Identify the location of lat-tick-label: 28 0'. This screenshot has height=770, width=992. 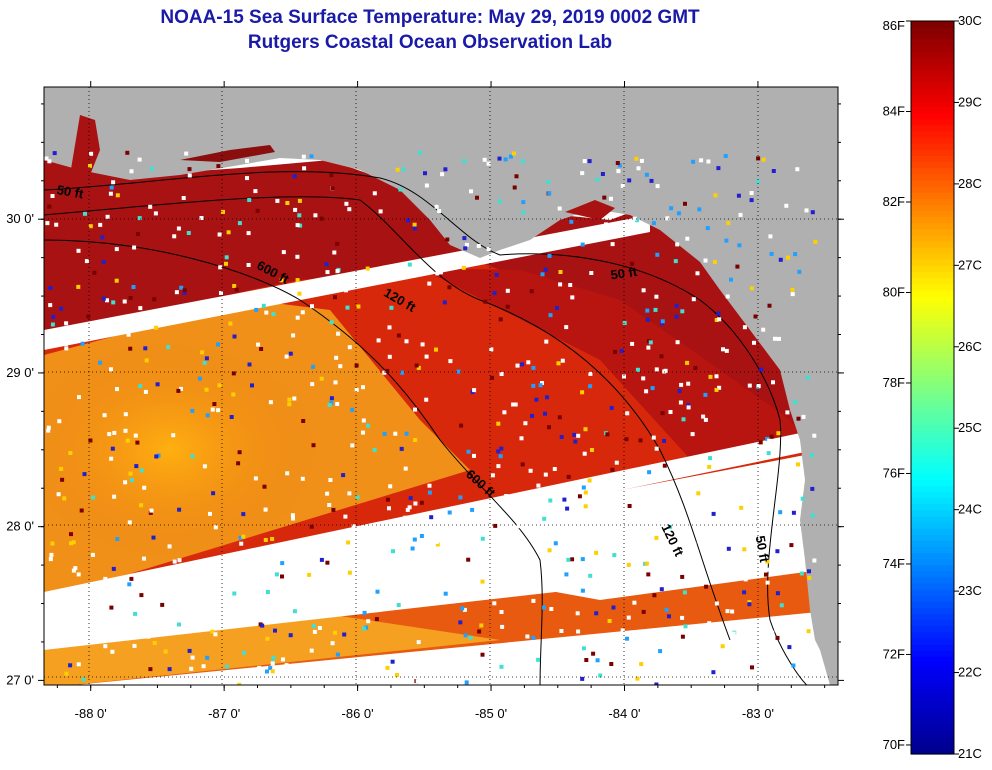
(20, 526).